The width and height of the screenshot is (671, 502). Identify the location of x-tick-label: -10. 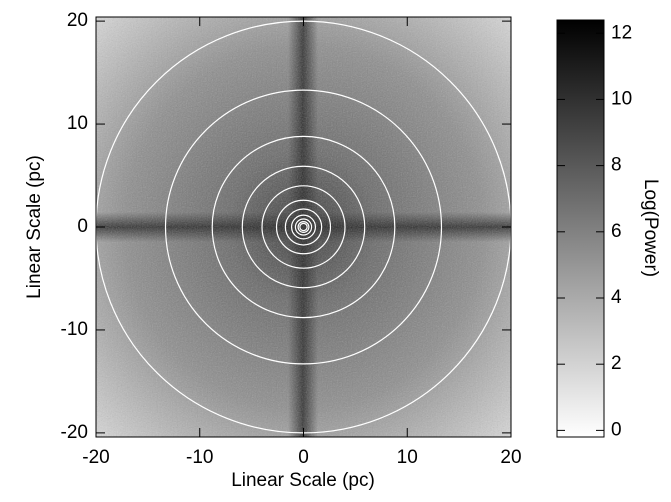
(199, 457).